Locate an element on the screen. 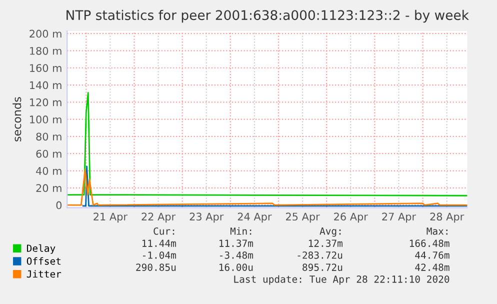 This screenshot has height=304, width=497. text: 42.48m is located at coordinates (432, 267).